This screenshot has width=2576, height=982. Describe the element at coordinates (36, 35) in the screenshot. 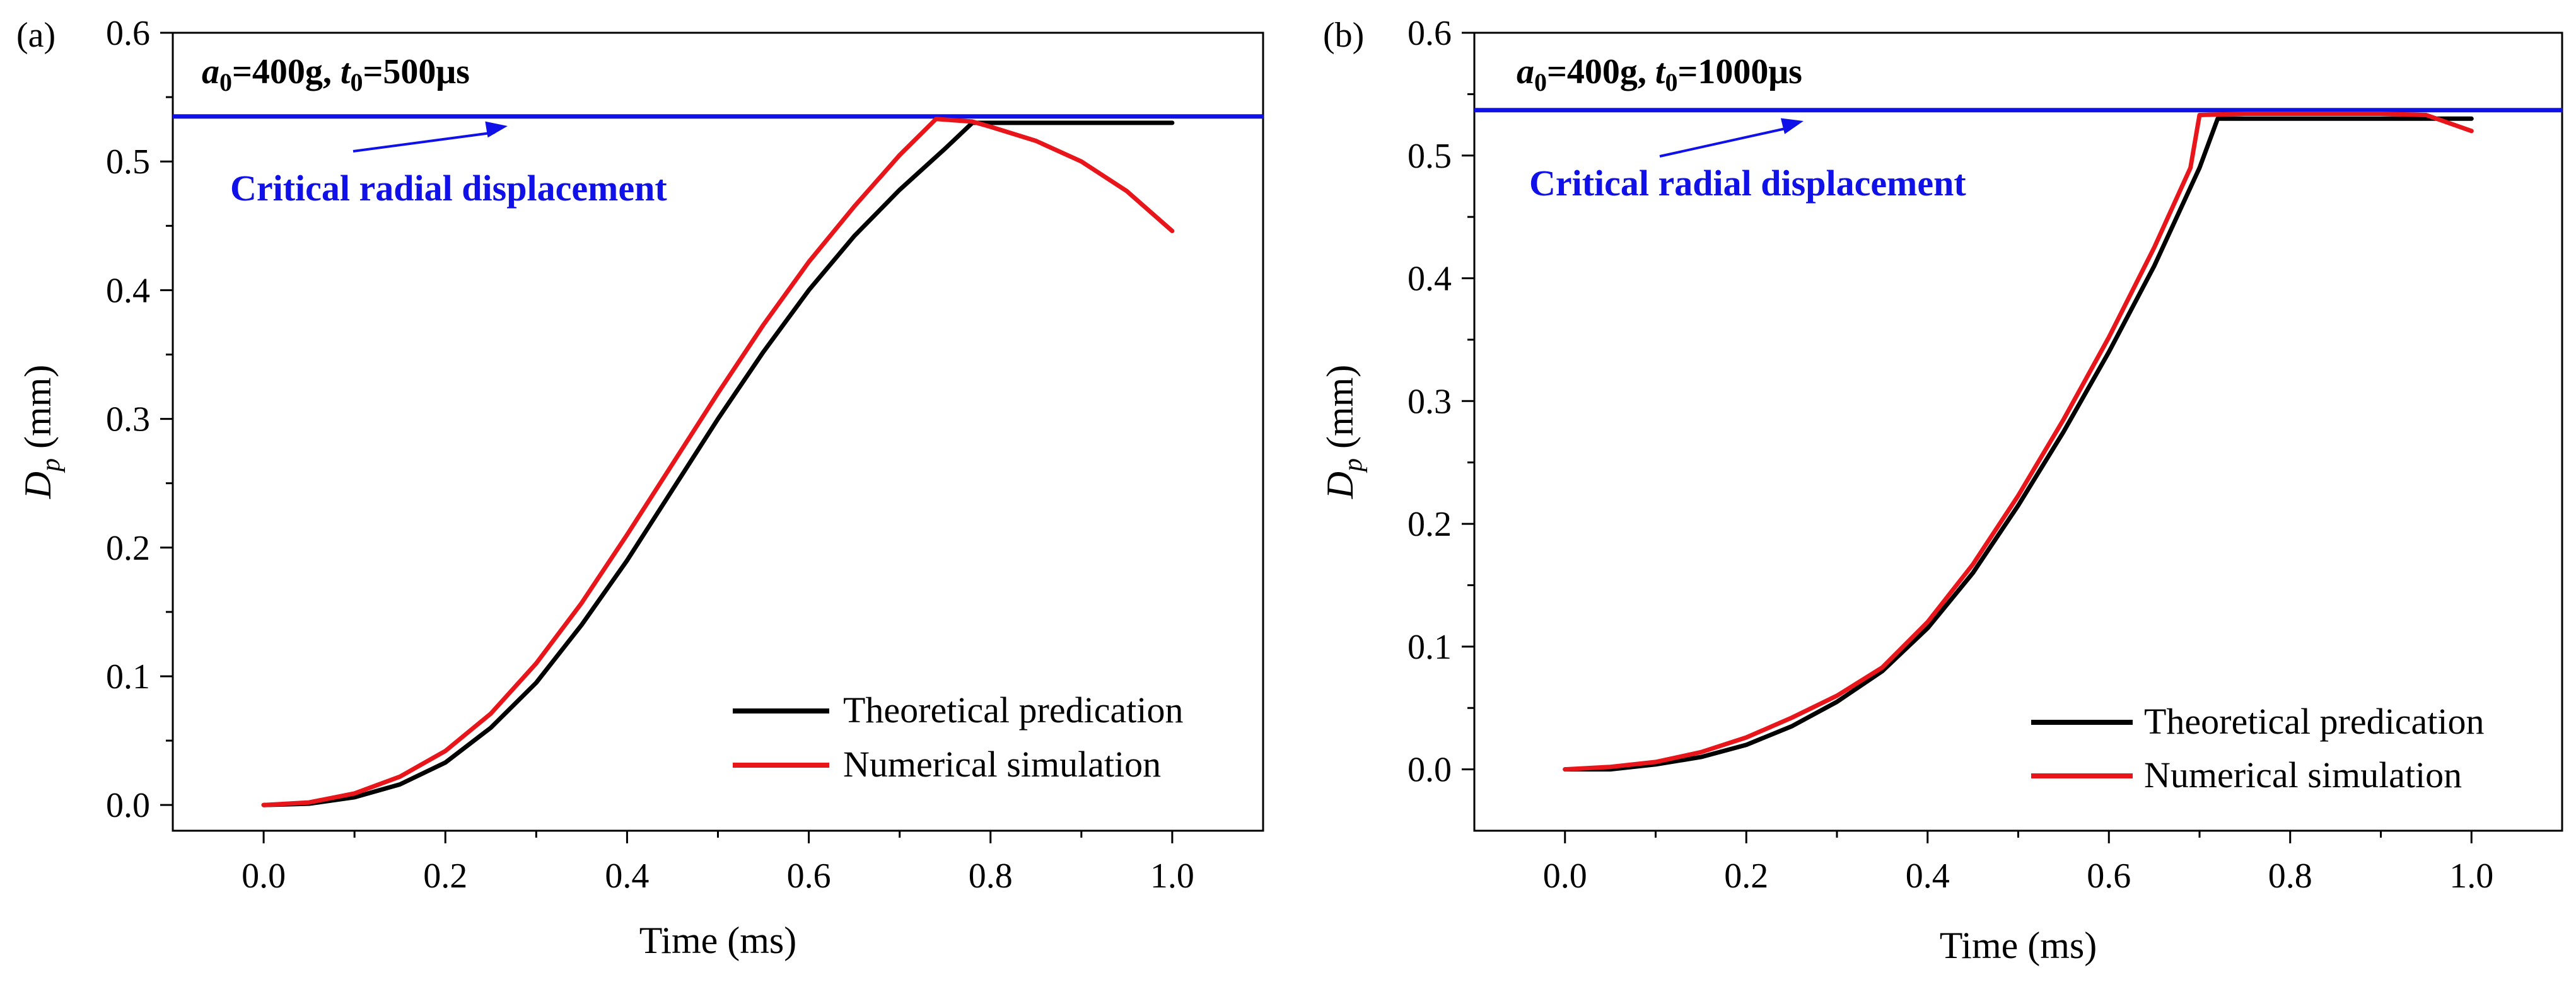

I see `panel-label: (a)` at that location.